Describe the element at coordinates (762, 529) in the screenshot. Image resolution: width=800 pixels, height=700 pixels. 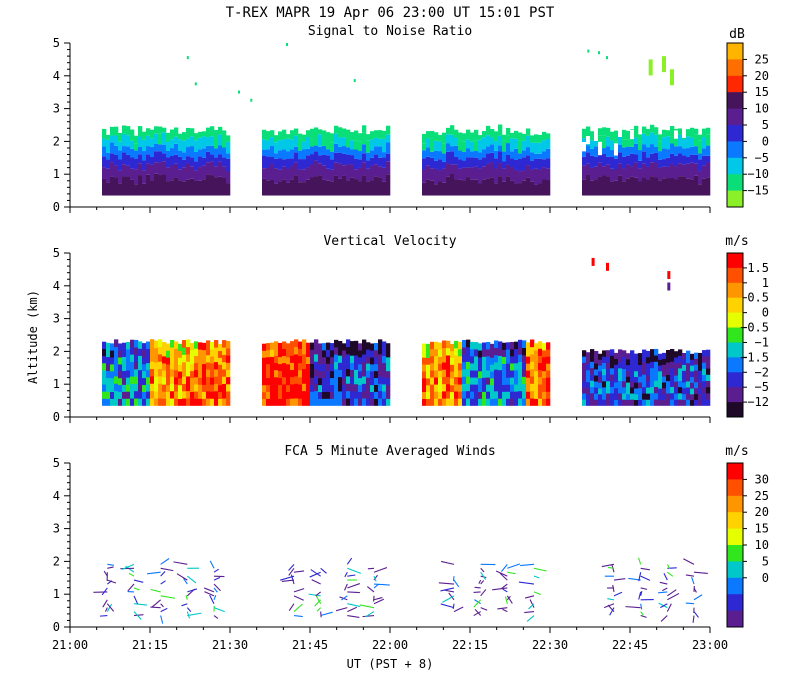
I see `colorbar-label: 15` at that location.